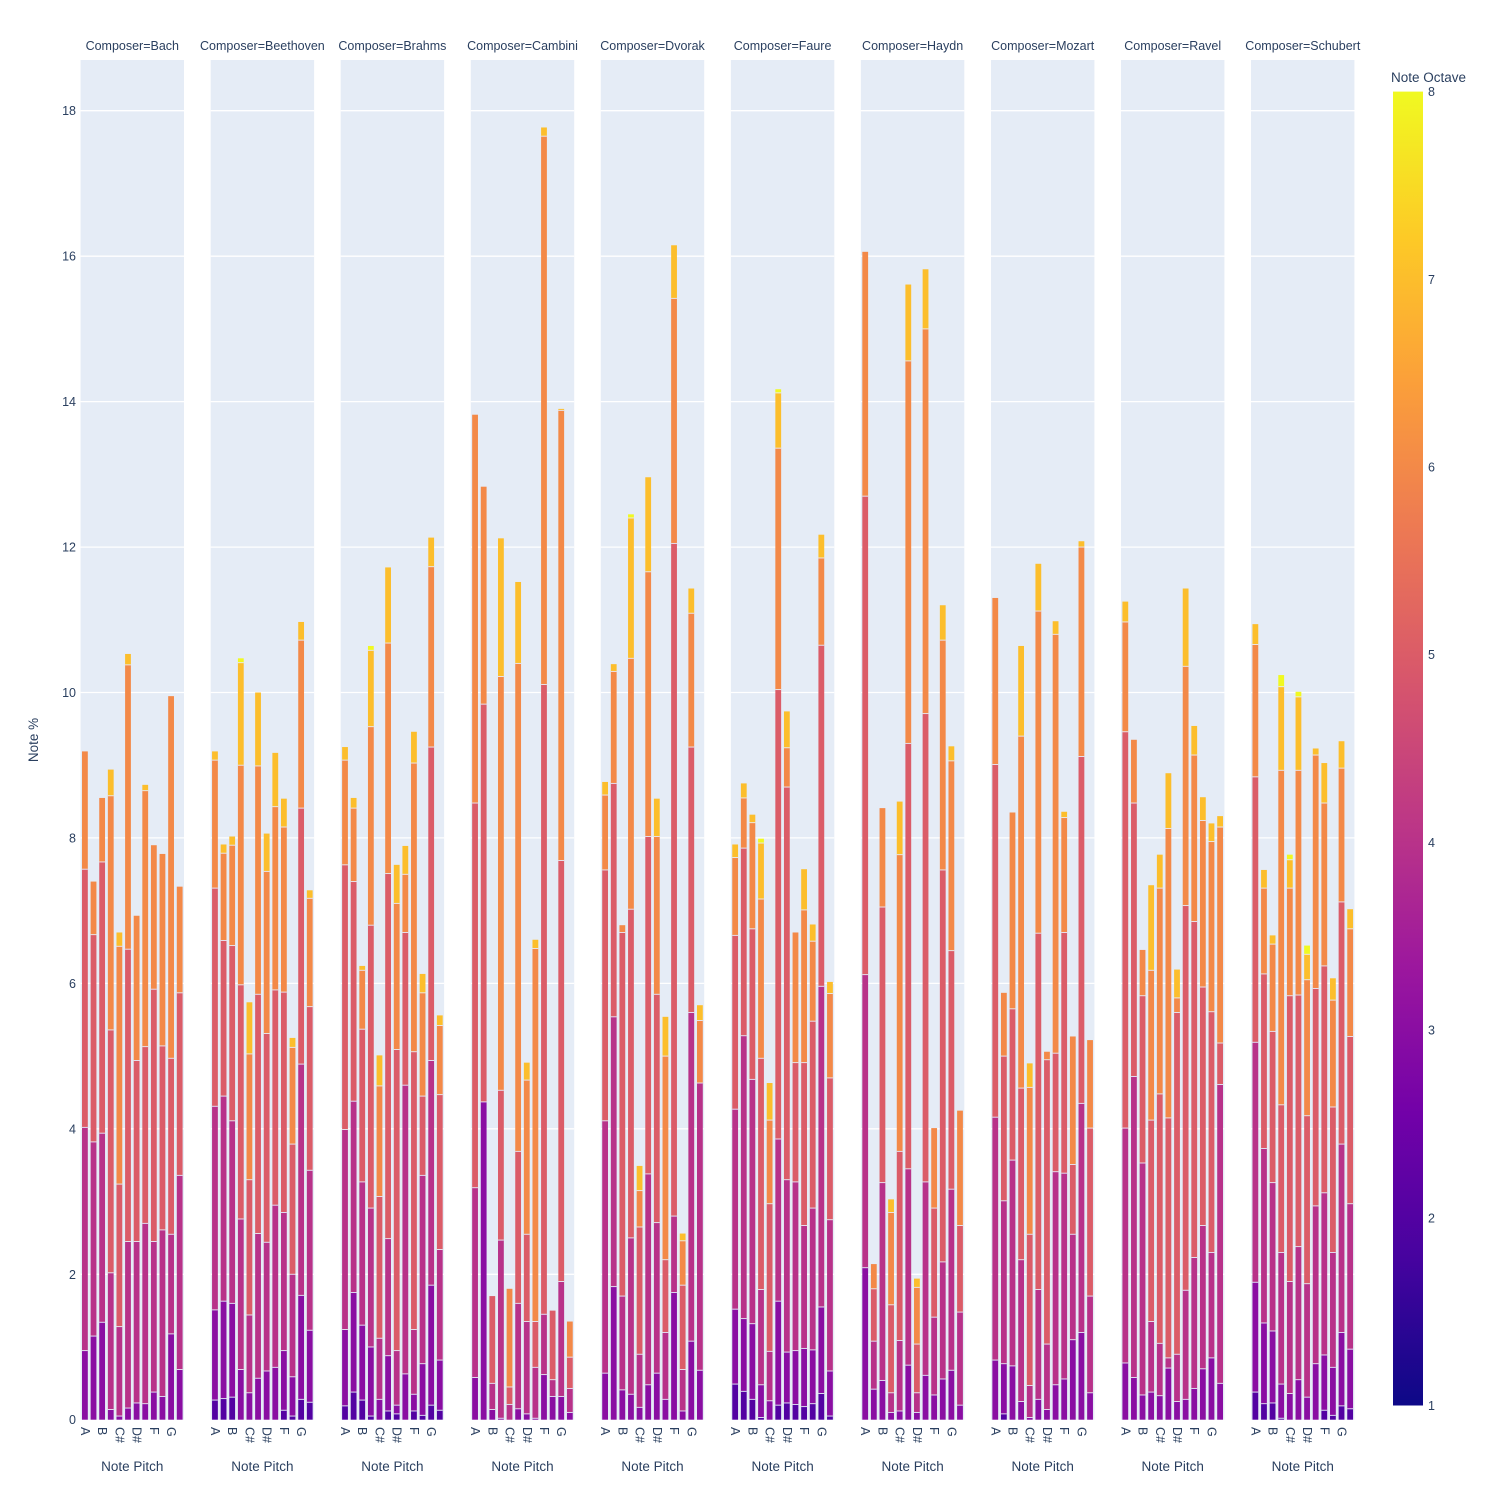 This screenshot has width=1500, height=1505. What do you see at coordinates (1431, 655) in the screenshot?
I see `svg-text: 5` at bounding box center [1431, 655].